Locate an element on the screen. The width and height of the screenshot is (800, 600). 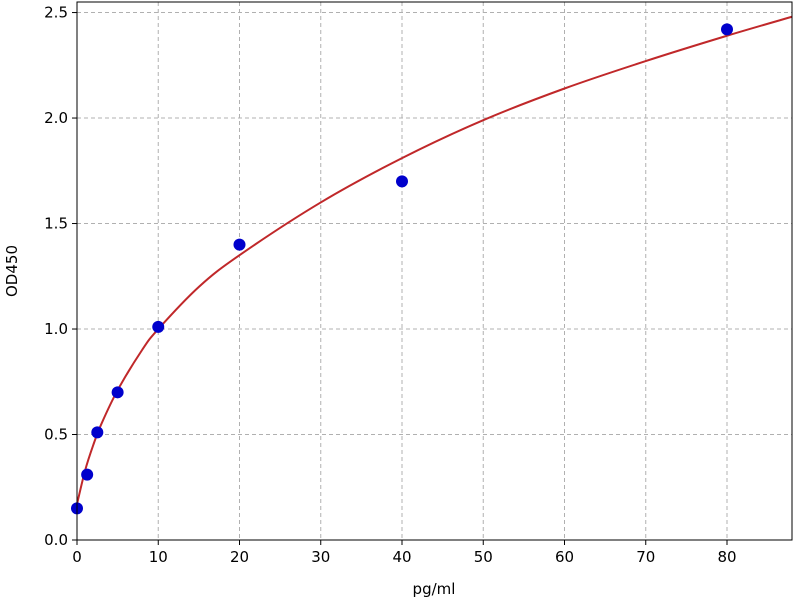
y-tick-labels: 0.0 0.5 1.0 1.5 2.0 2.5 is located at coordinates (56, 276).